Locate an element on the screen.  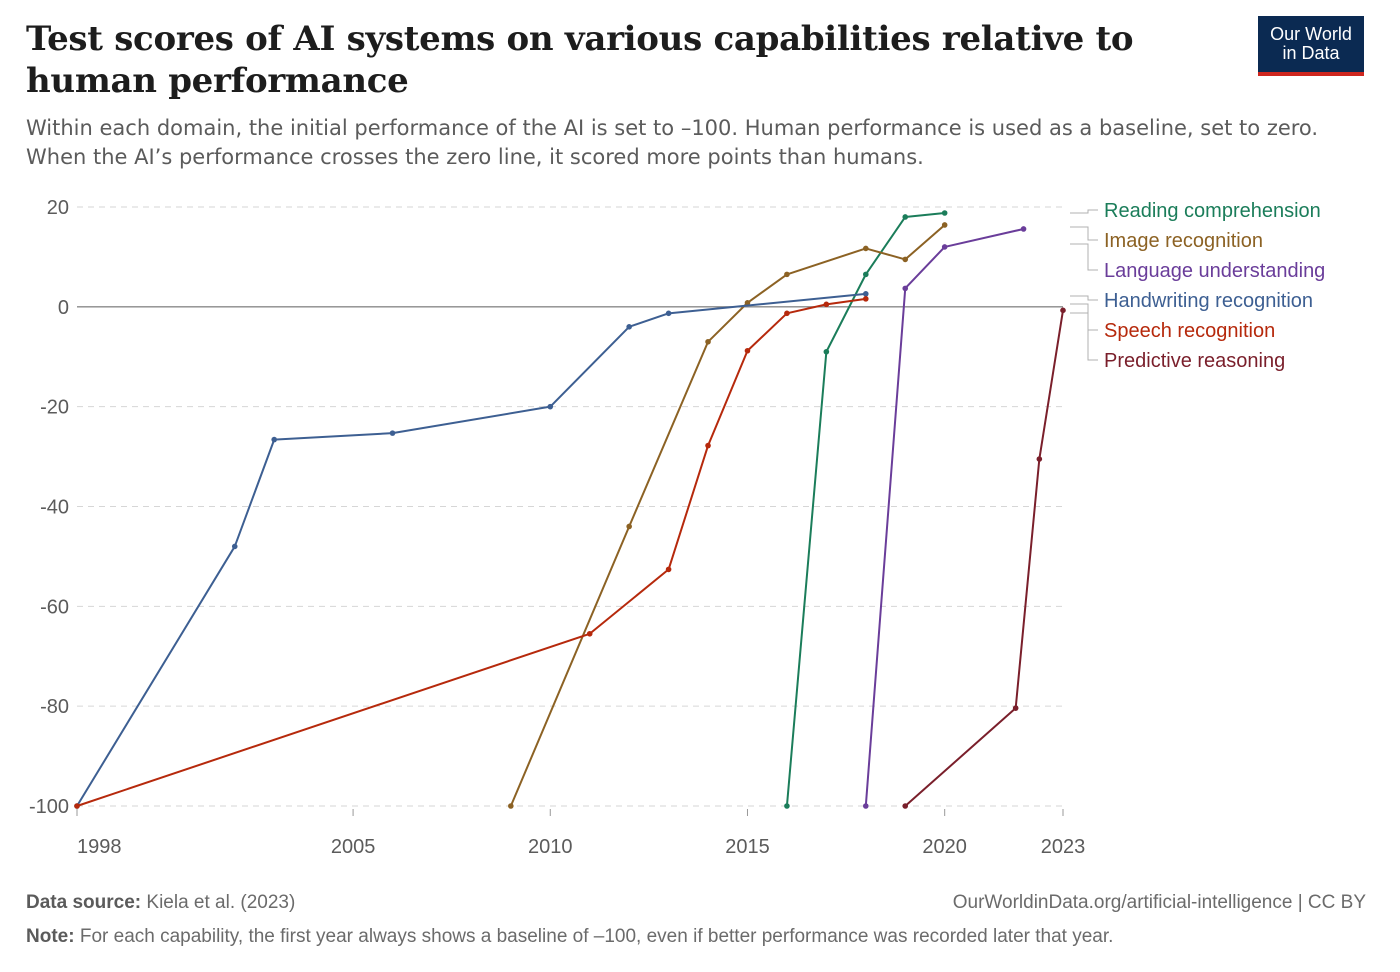
series-language-understanding is located at coordinates (945, 517).